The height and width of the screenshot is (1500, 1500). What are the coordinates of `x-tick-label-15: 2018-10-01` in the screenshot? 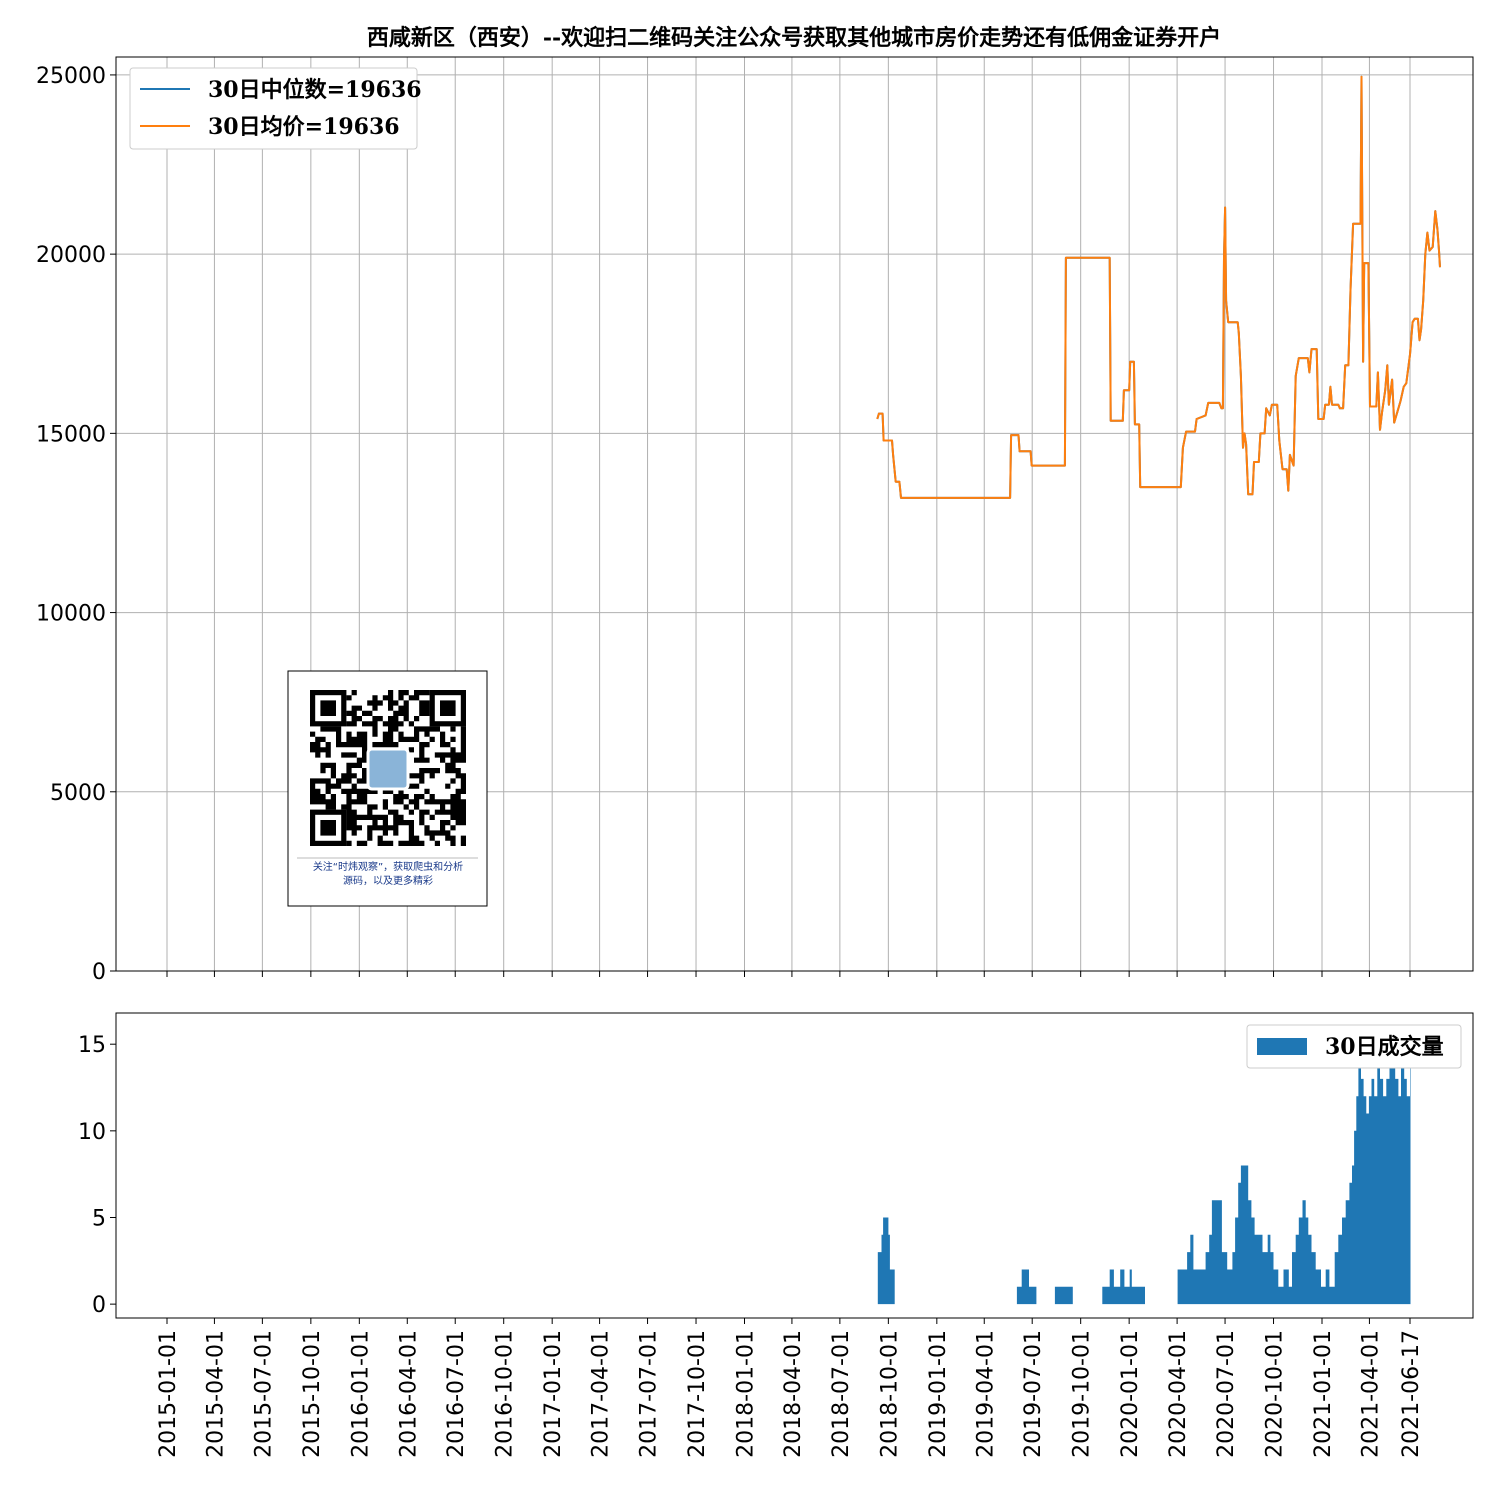 It's located at (889, 1394).